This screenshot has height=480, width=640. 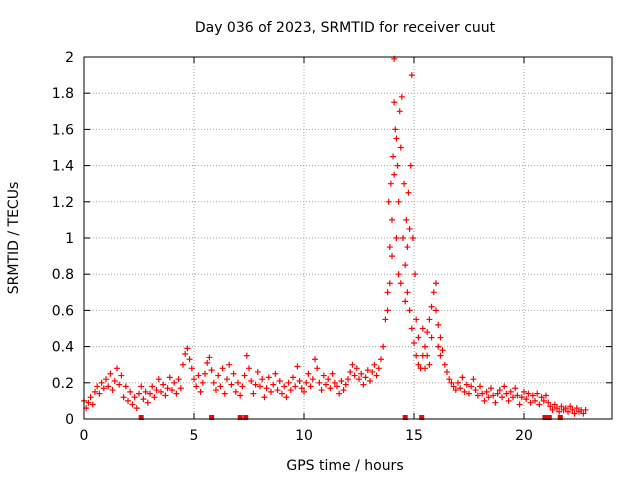 I want to click on y-tick-label: 1.6, so click(x=63, y=130).